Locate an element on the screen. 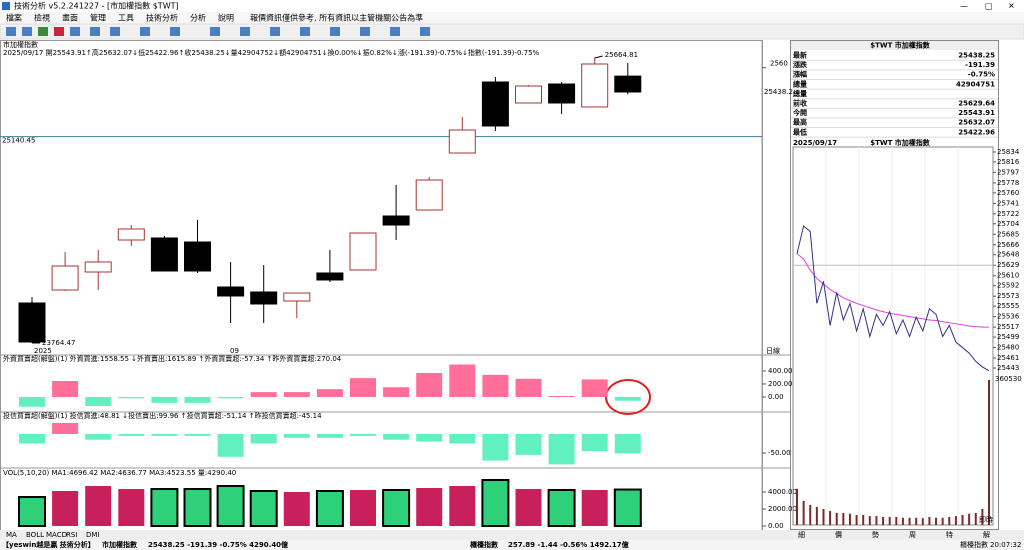  y-tick-label: 25461 is located at coordinates (1008, 358).